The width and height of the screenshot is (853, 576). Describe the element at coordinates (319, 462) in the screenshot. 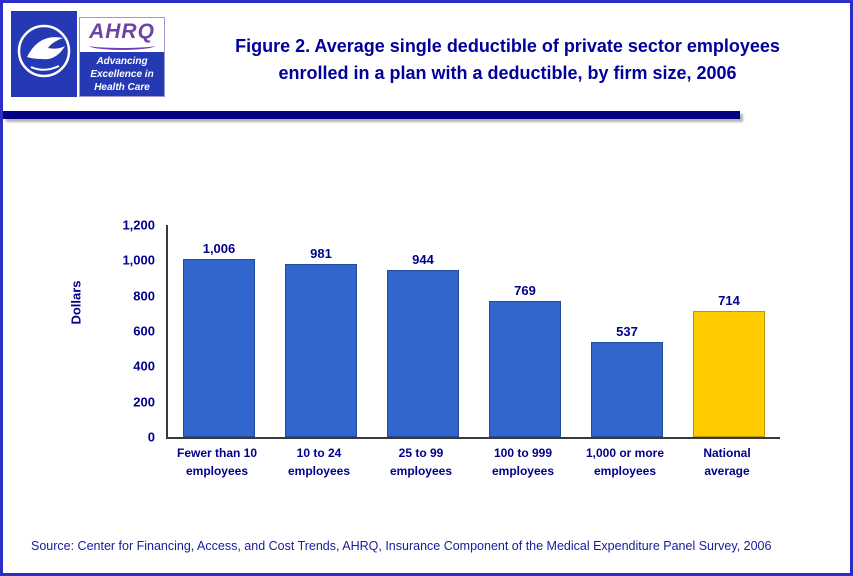

I see `x-axis-label-10-to-24-employees: 10 to 24 employees` at that location.